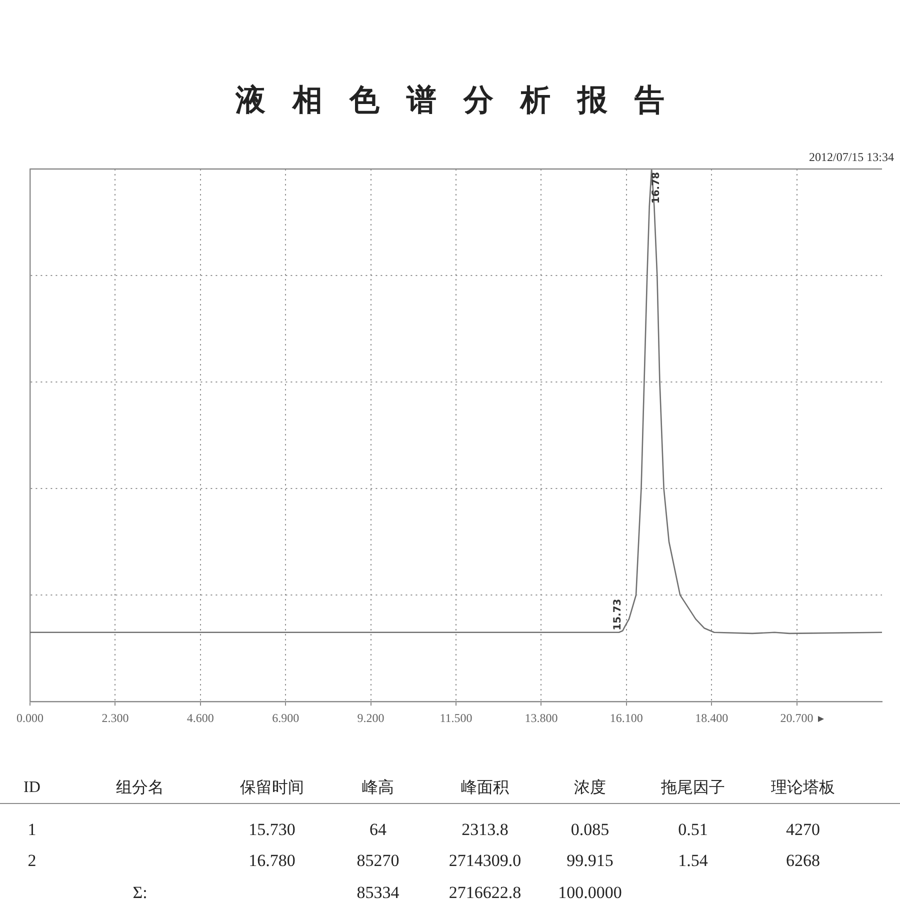 This screenshot has height=910, width=900. Describe the element at coordinates (803, 861) in the screenshot. I see `text: 6268` at that location.